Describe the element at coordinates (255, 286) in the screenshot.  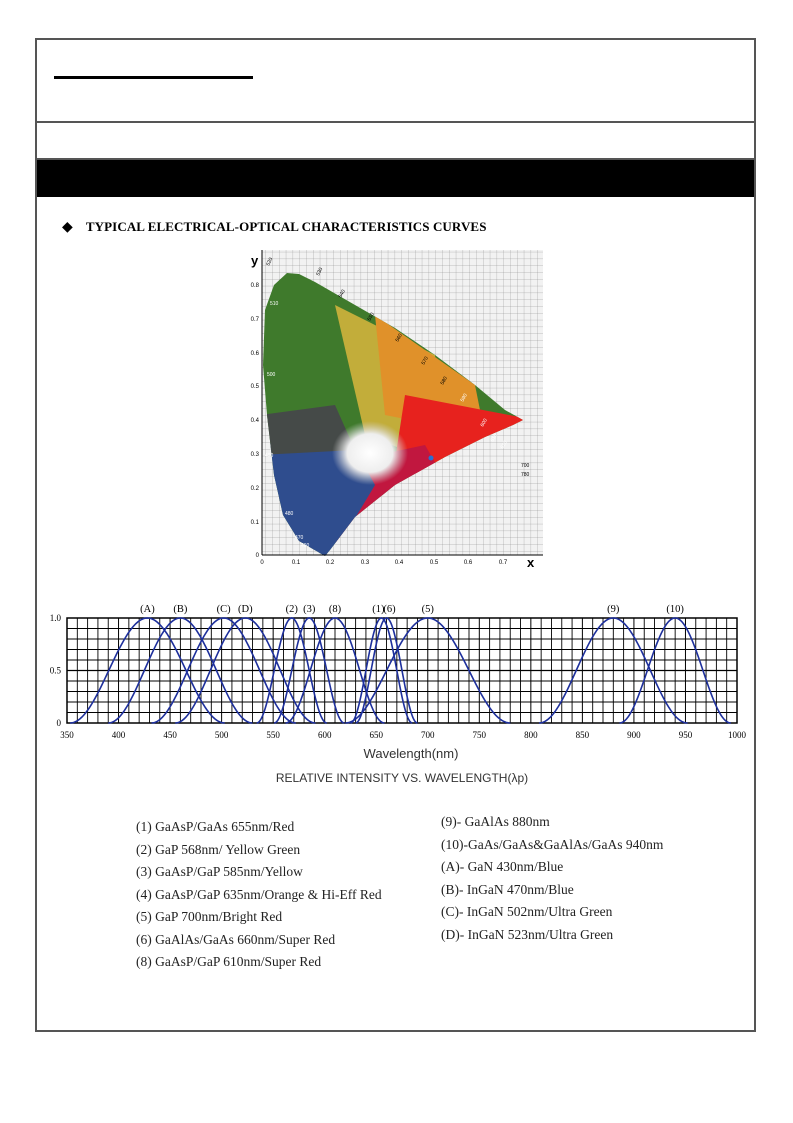
I see `cie-y-tick: 0.8` at that location.